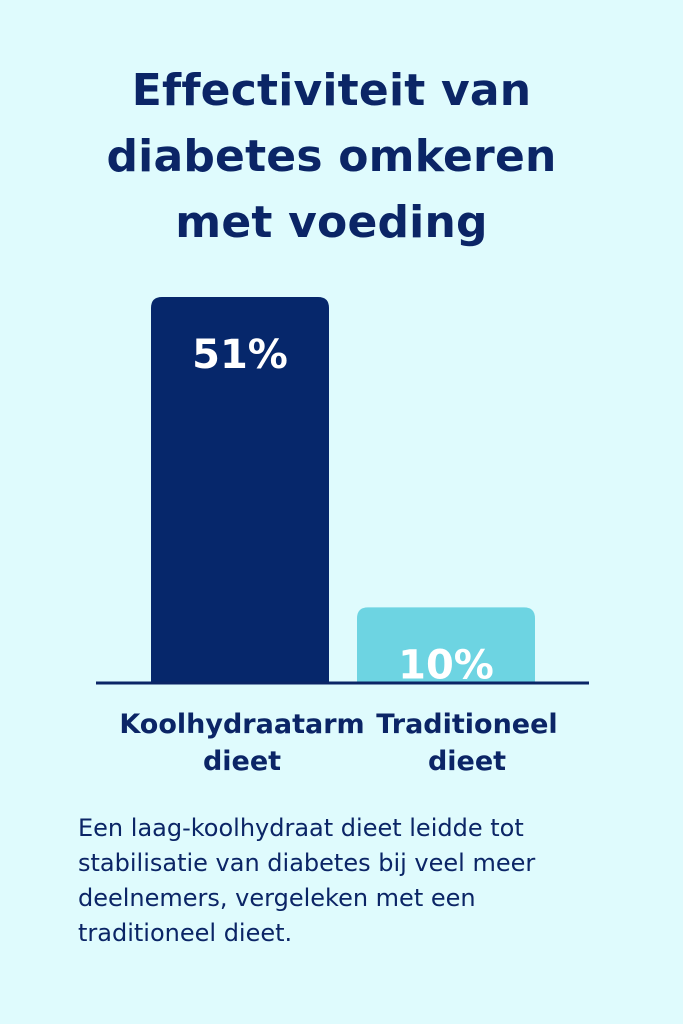 This screenshot has height=1024, width=683. I want to click on category-label-2-line-2: dieet, so click(467, 761).